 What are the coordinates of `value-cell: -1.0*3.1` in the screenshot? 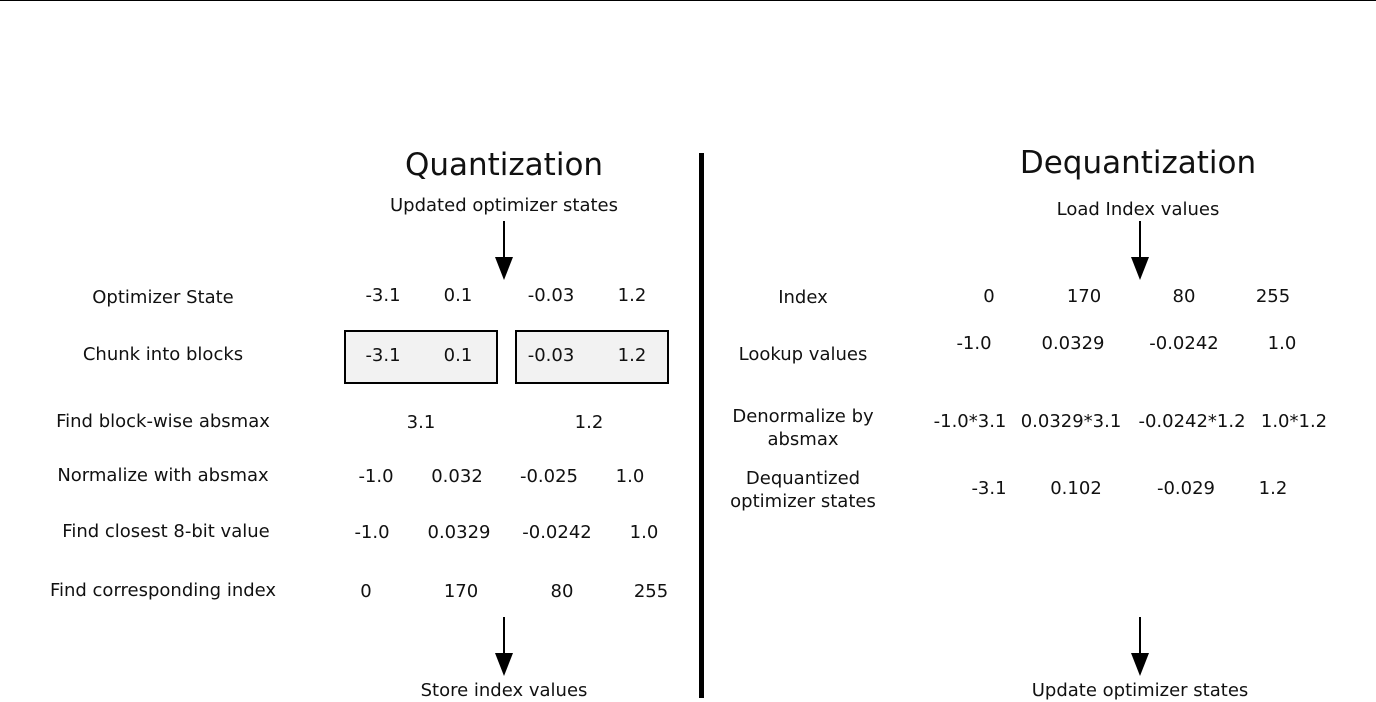 It's located at (970, 421).